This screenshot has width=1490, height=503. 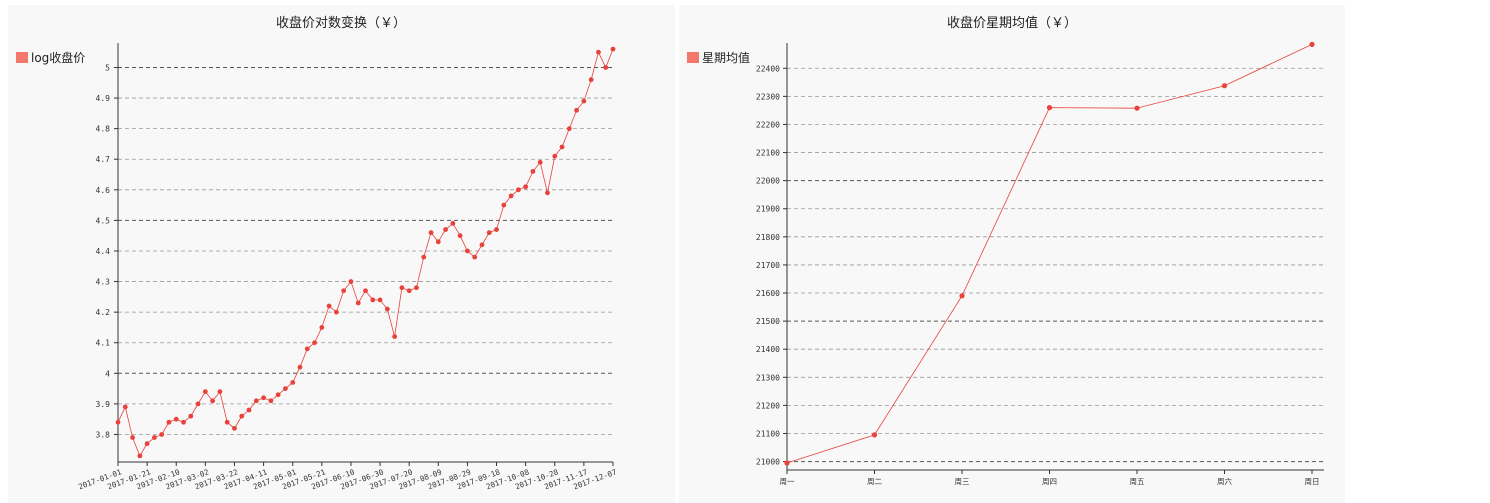 I want to click on legend-label: 星期均值, so click(x=726, y=57).